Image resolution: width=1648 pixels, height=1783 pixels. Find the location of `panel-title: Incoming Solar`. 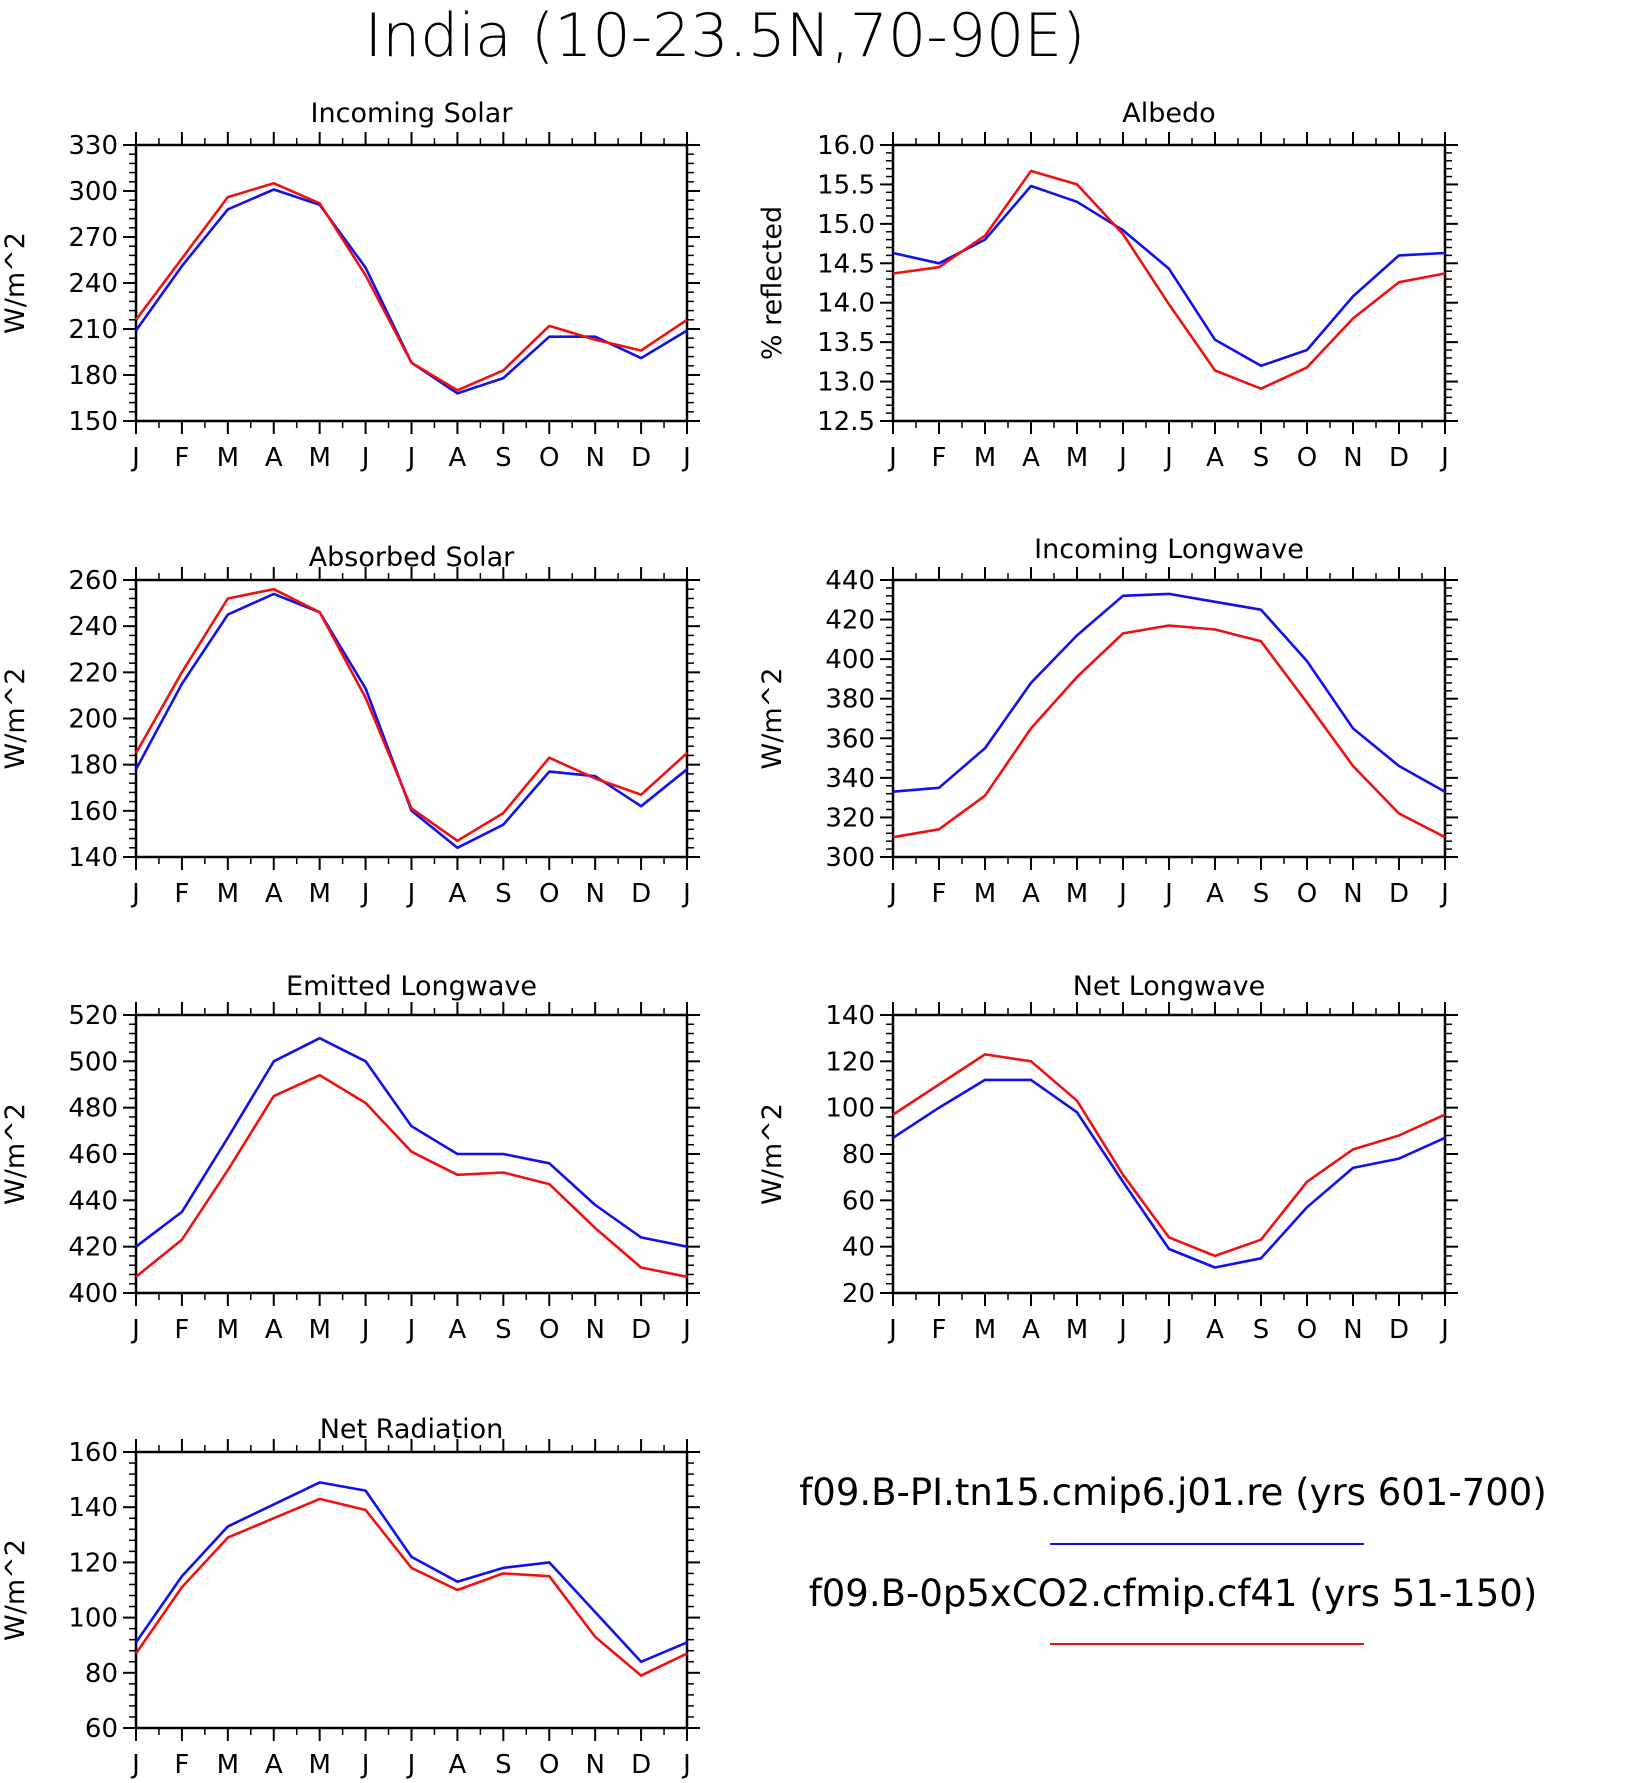

panel-title: Incoming Solar is located at coordinates (412, 113).